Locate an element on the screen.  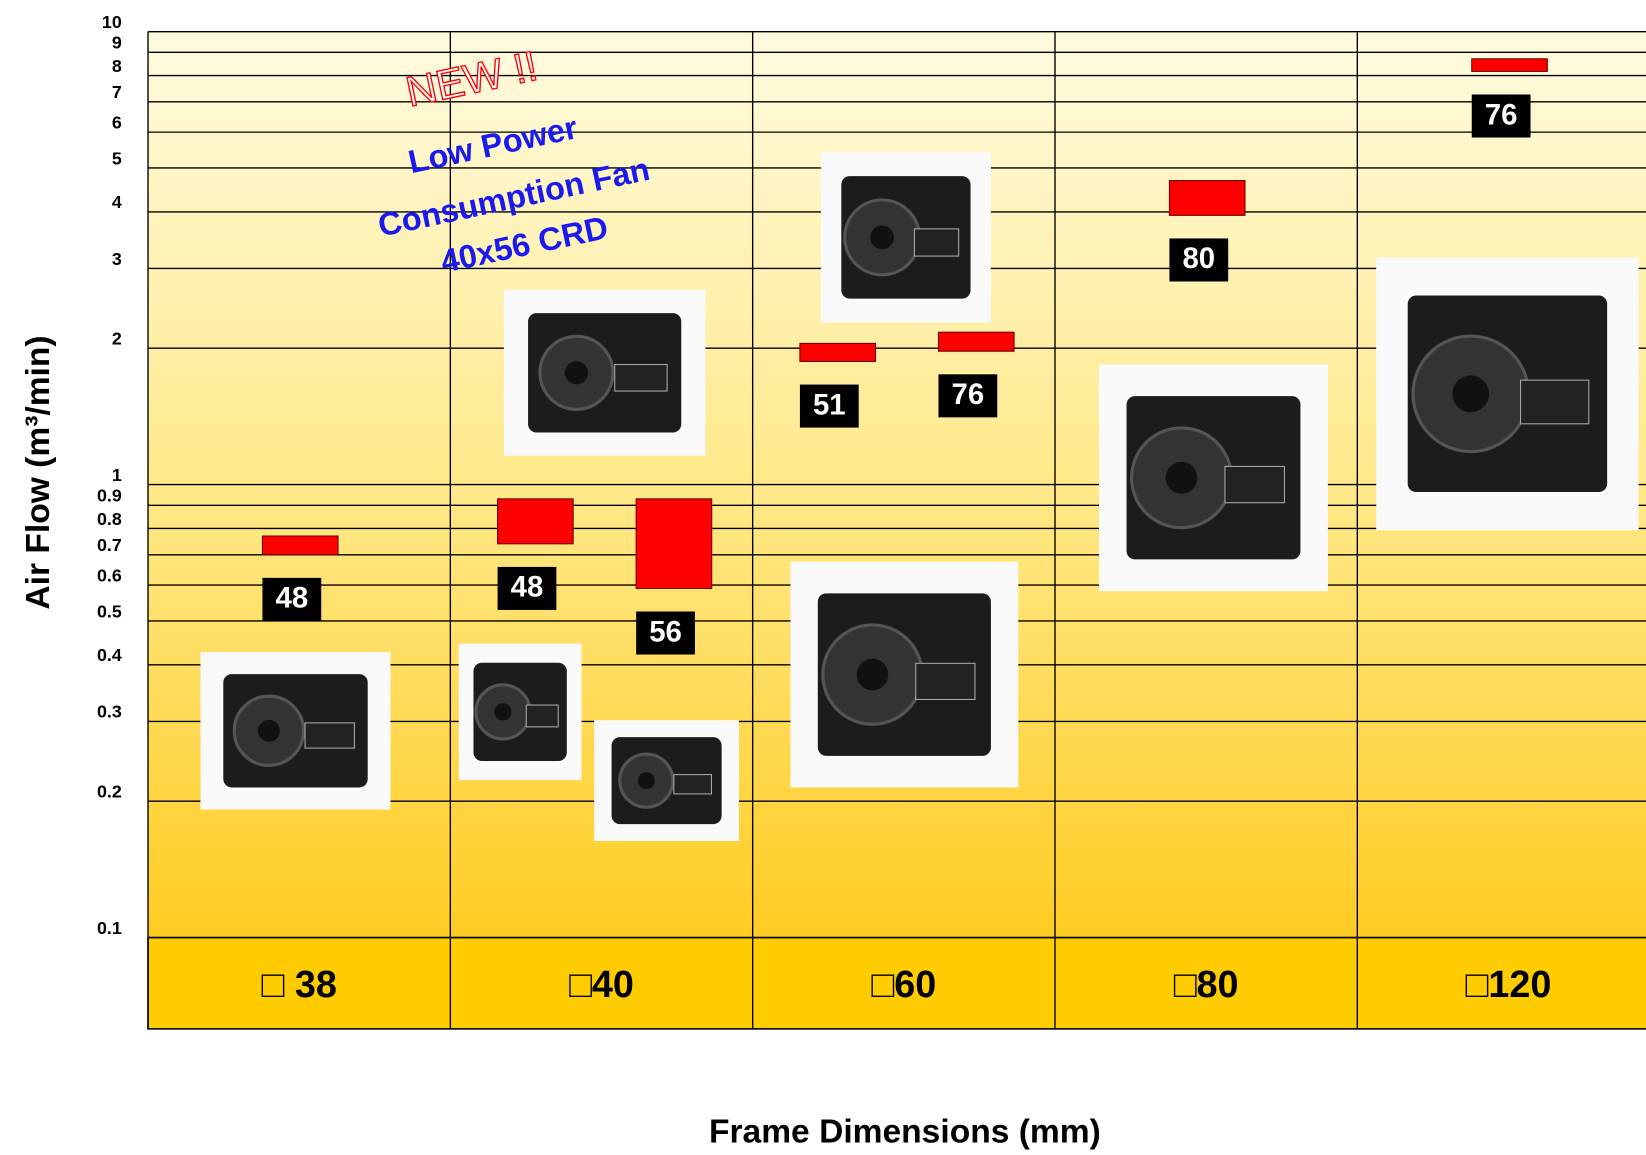
category-label: □40 is located at coordinates (601, 985).